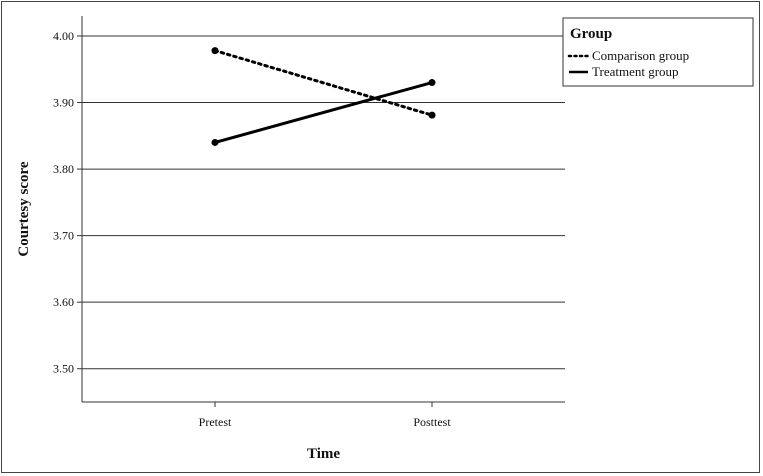 This screenshot has height=476, width=763. I want to click on legend-title: Group, so click(591, 34).